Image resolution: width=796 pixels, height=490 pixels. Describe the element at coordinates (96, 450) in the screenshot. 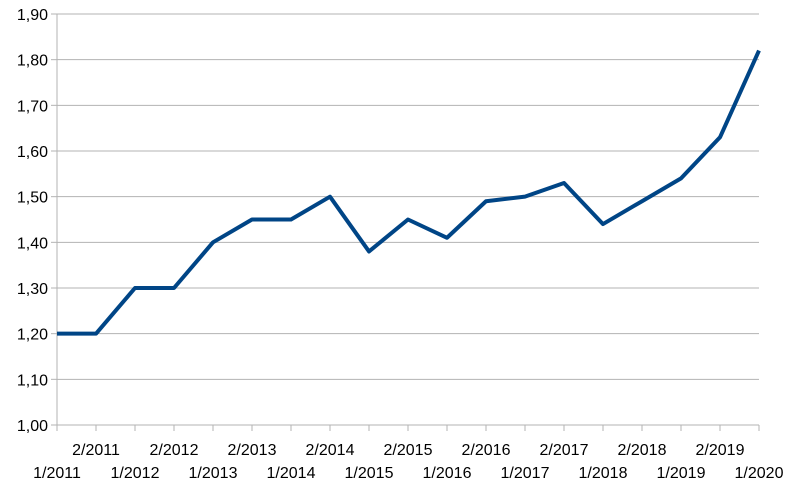

I see `x-tick-label: 2/2011` at that location.